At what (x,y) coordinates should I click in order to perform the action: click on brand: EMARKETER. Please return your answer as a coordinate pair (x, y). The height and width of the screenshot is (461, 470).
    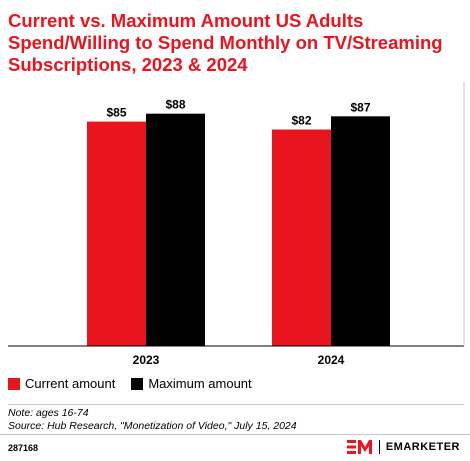
    Looking at the image, I should click on (403, 447).